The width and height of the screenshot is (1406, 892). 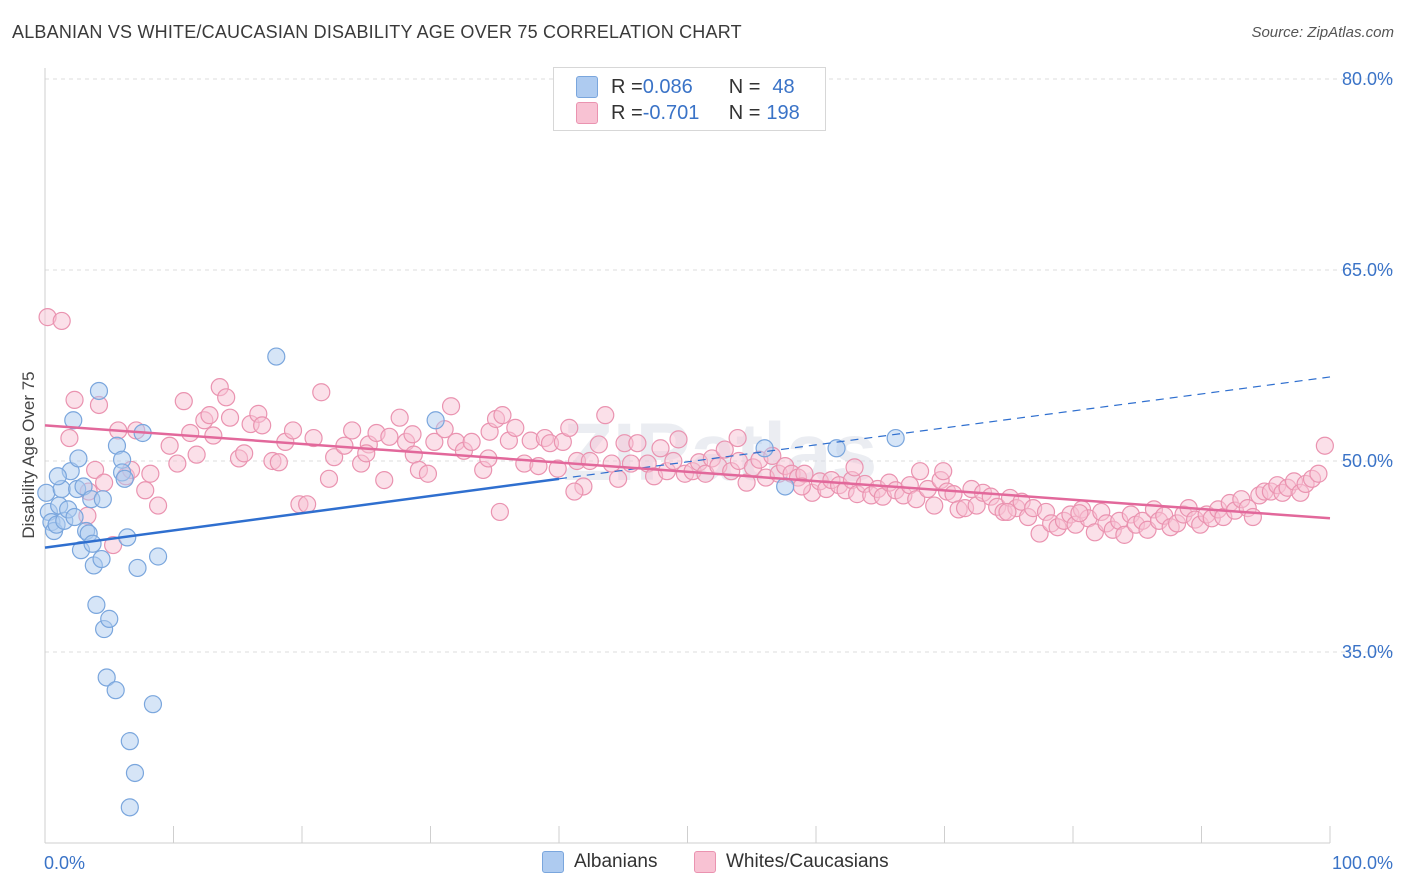 I want to click on stats-legend: R = 0.086 N = 48 R = -0.701 N = 198, so click(x=689, y=99).